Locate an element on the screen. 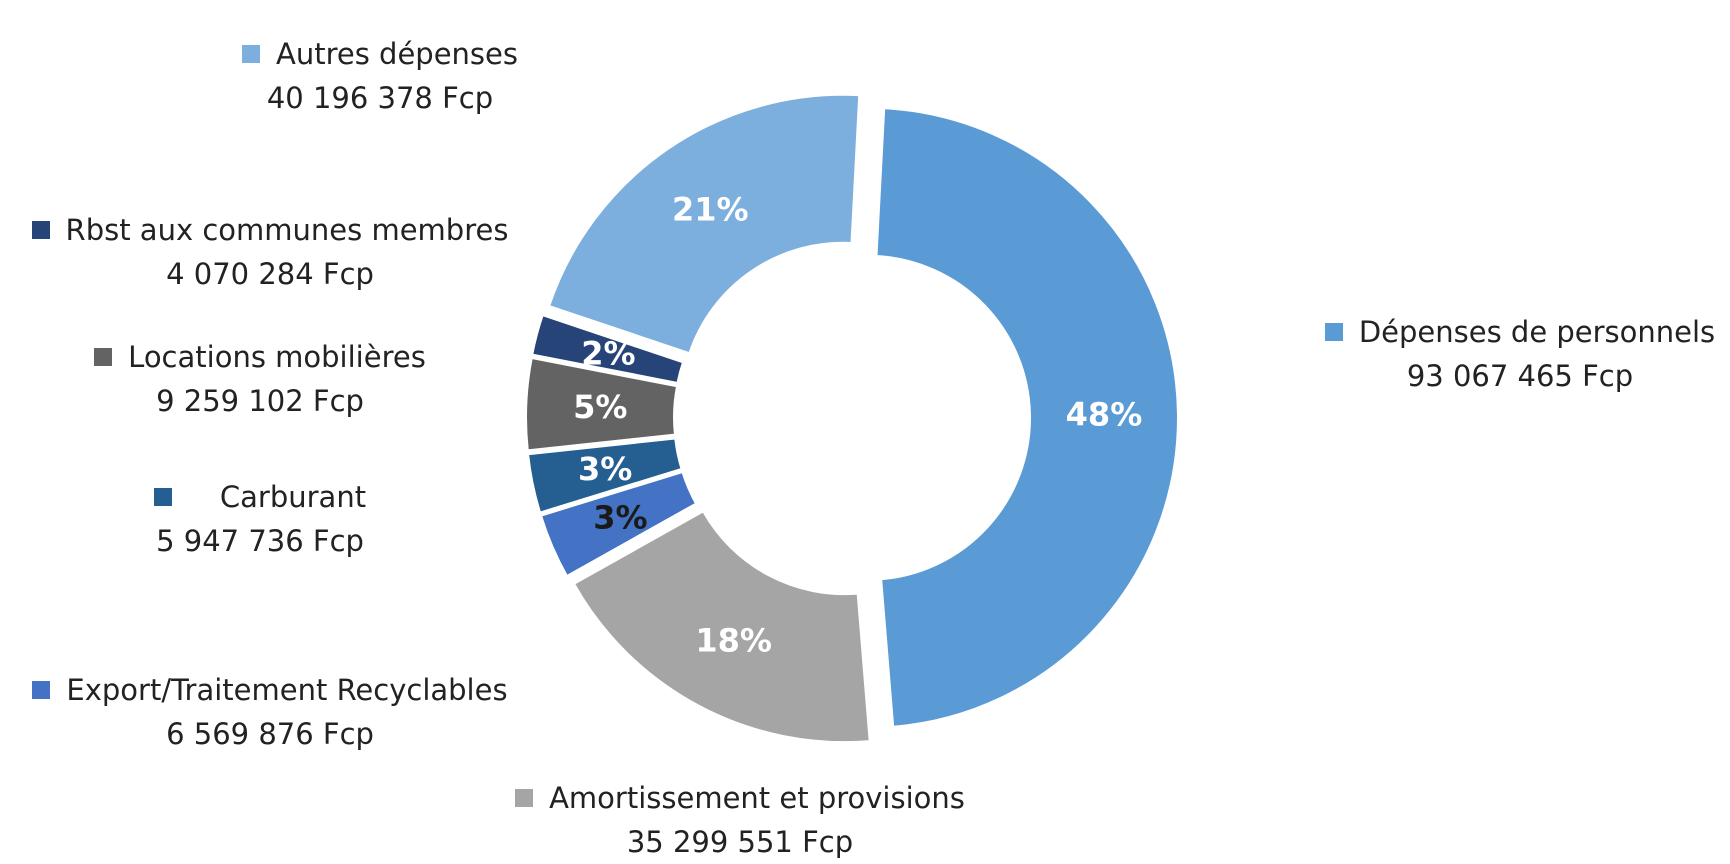 The height and width of the screenshot is (864, 1730). legend-label-depenses-personnels: Dépenses de personnels is located at coordinates (1537, 332).